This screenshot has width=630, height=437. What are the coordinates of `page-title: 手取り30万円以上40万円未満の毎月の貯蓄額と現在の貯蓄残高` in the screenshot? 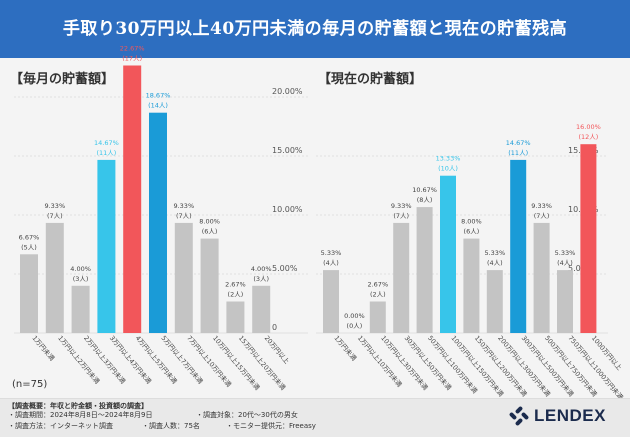 It's located at (315, 29).